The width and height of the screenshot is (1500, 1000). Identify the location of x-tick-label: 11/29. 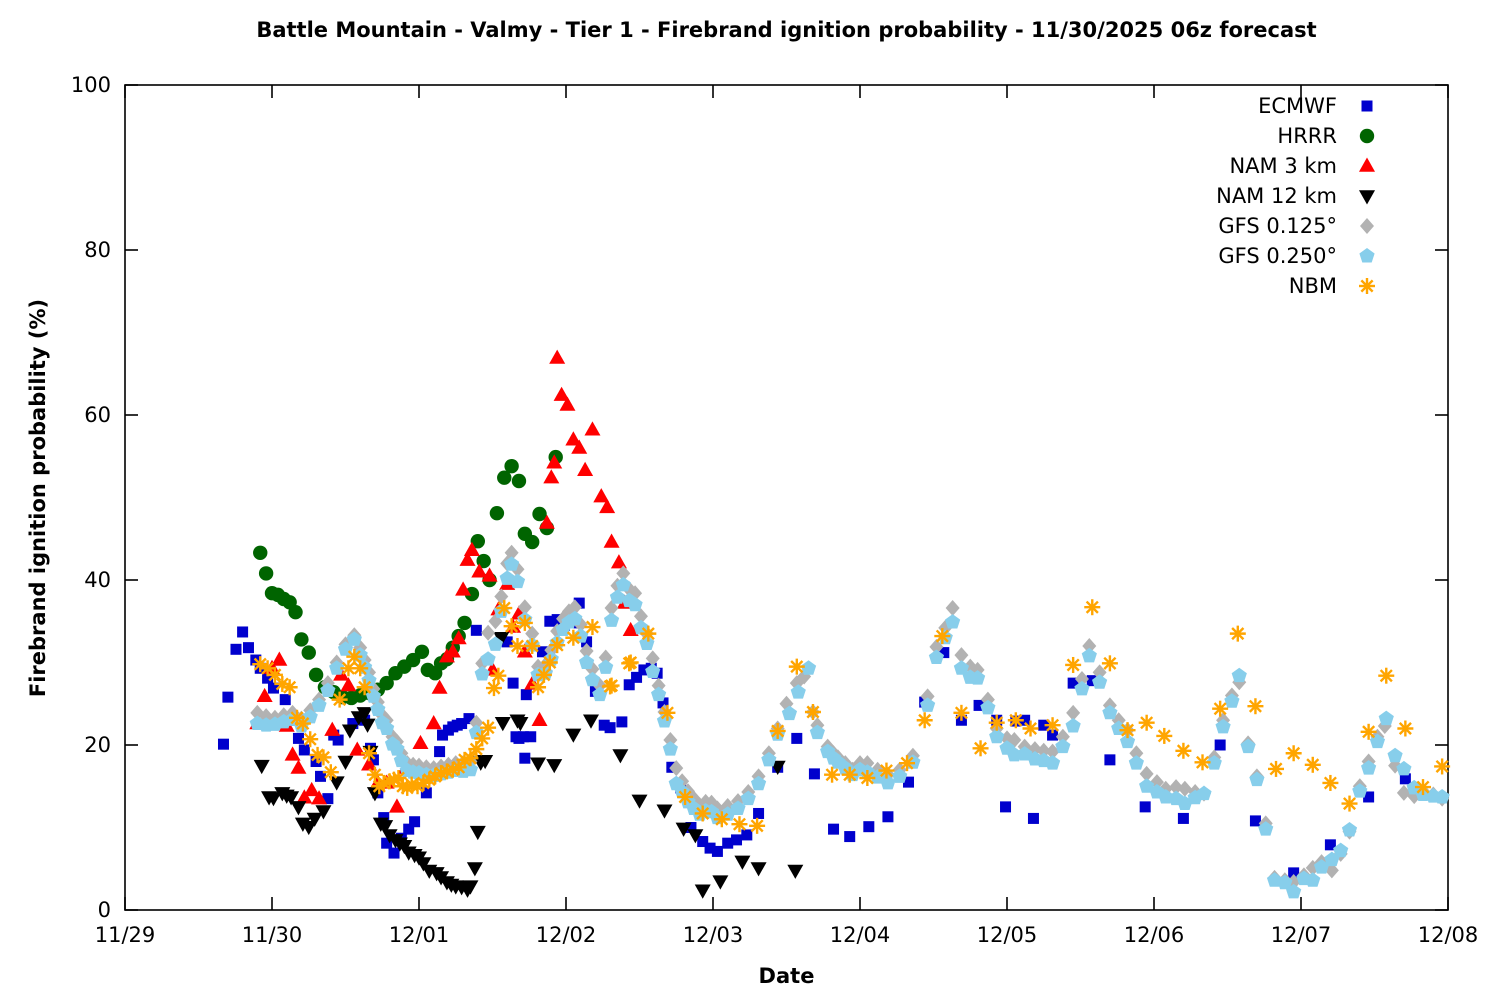
(125, 935).